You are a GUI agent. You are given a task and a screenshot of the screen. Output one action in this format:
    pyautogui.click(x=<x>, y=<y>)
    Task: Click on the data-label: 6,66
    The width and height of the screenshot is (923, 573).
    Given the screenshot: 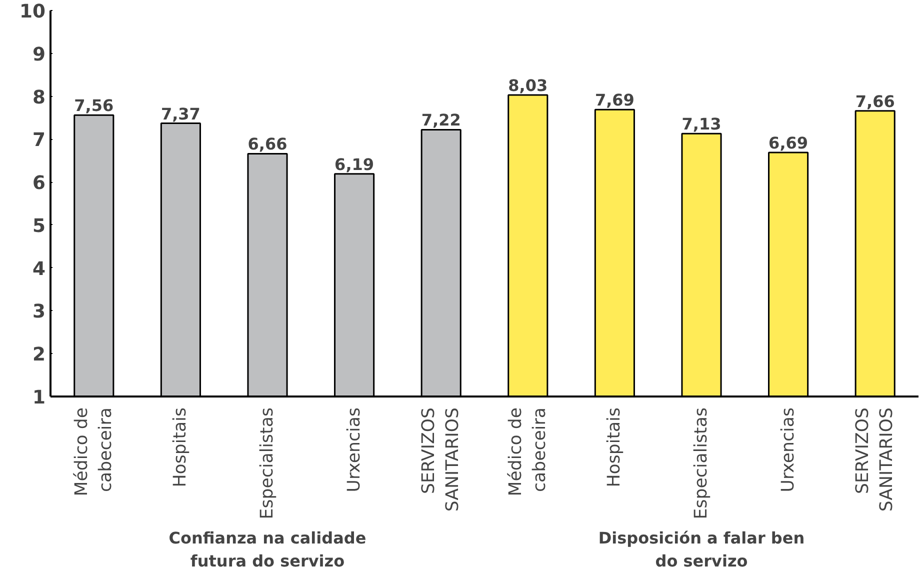 What is the action you would take?
    pyautogui.click(x=268, y=144)
    